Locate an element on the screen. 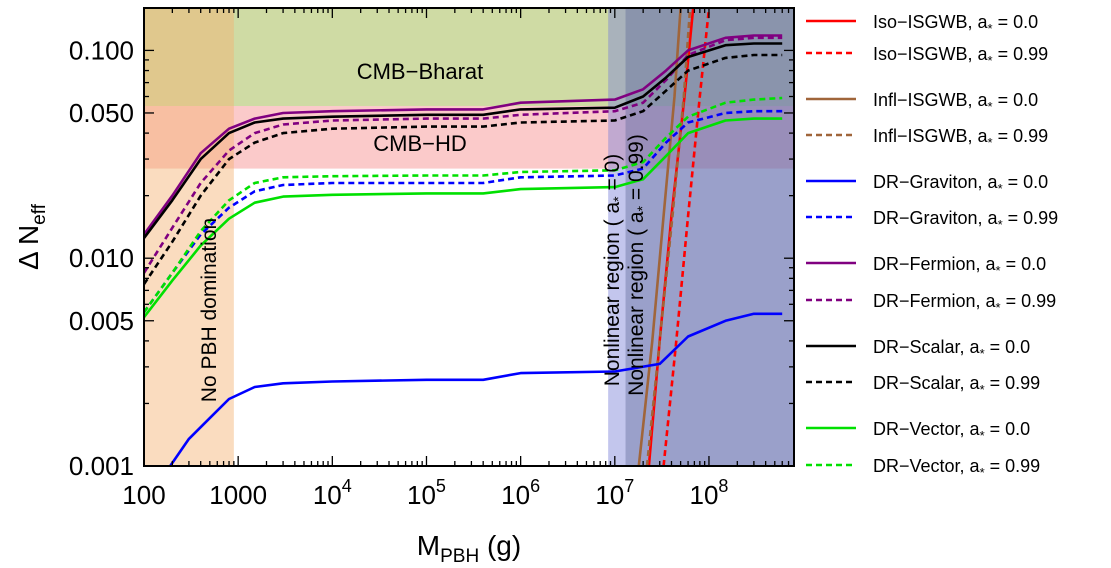 Image resolution: width=1111 pixels, height=568 pixels. y-tick-label: 0.100 is located at coordinates (101, 50).